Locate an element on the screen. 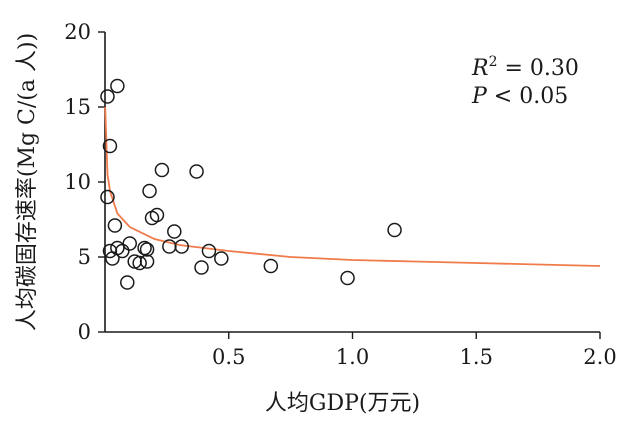 This screenshot has width=633, height=425. annotation-r2: R2 = 0.30 is located at coordinates (525, 67).